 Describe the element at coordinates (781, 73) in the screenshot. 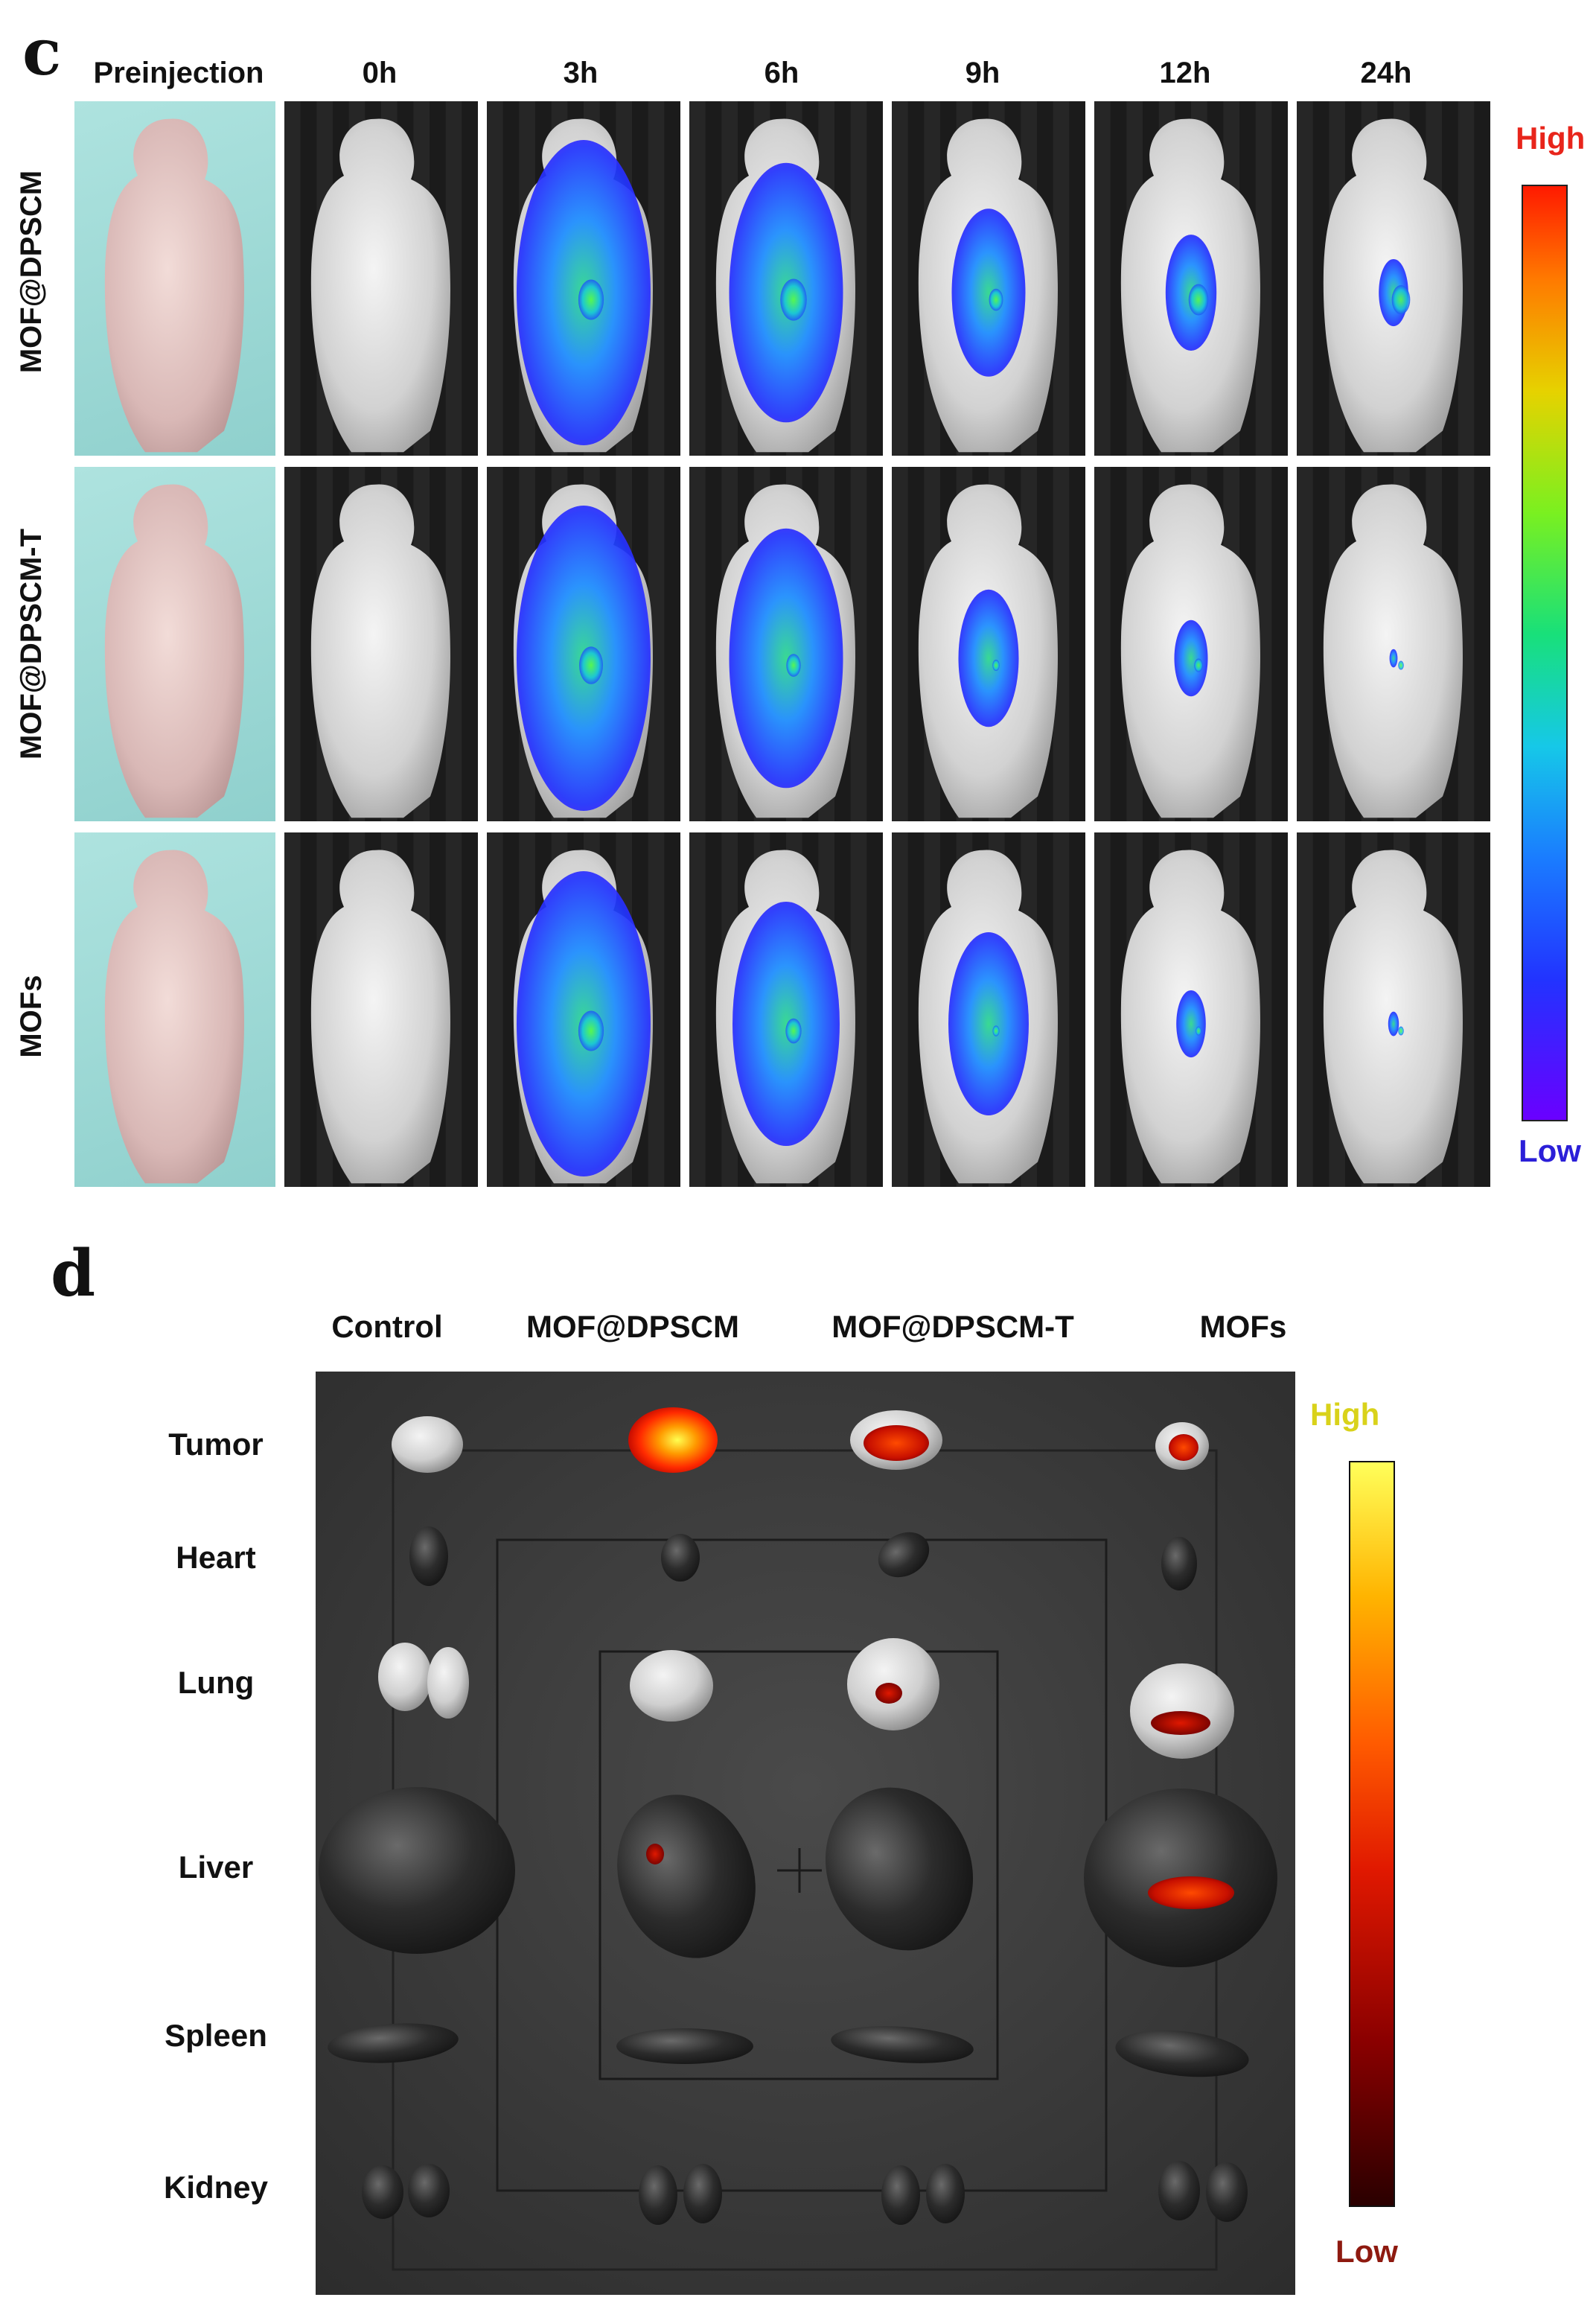

I see `col-header-6h: 6h` at that location.